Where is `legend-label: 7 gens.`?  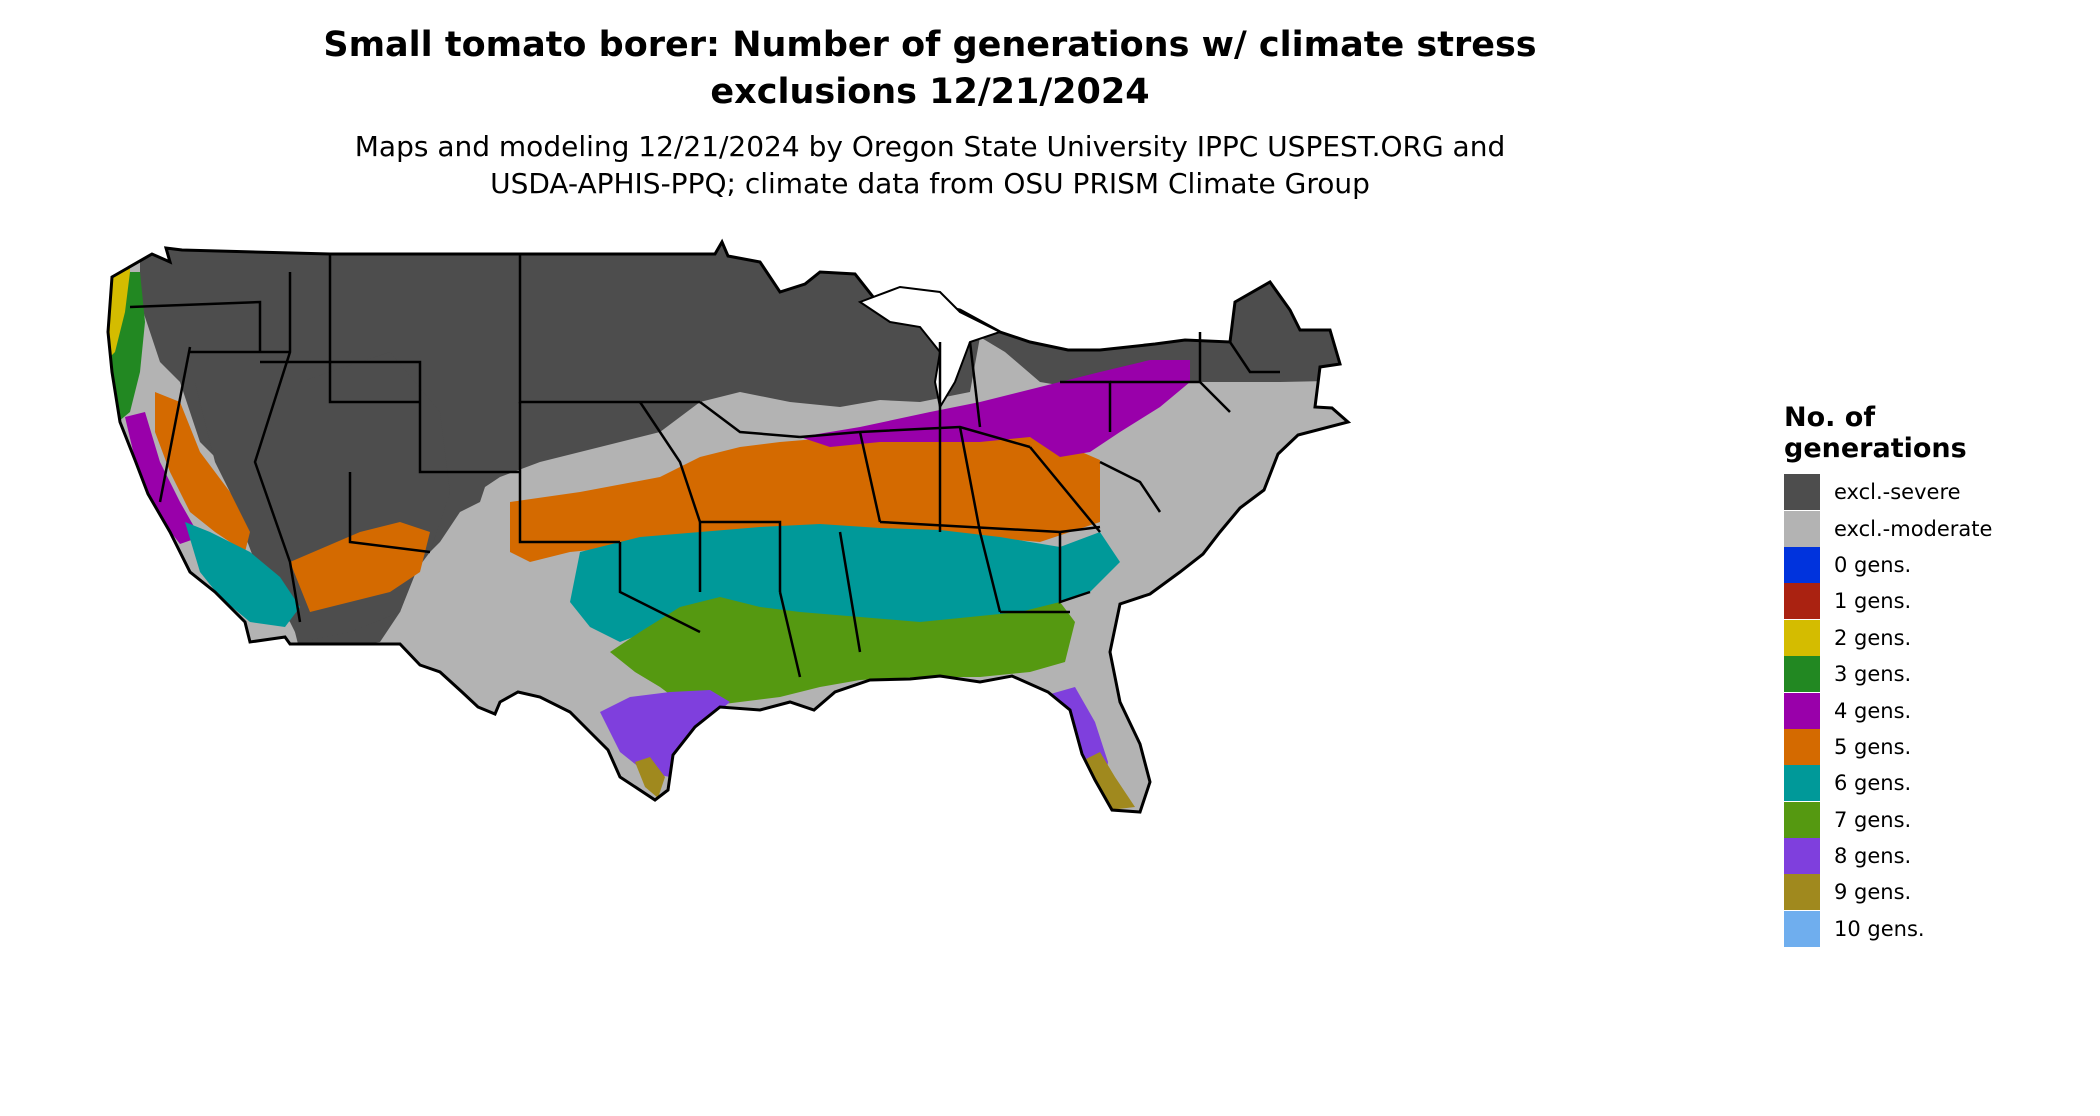
legend-label: 7 gens. is located at coordinates (1873, 819).